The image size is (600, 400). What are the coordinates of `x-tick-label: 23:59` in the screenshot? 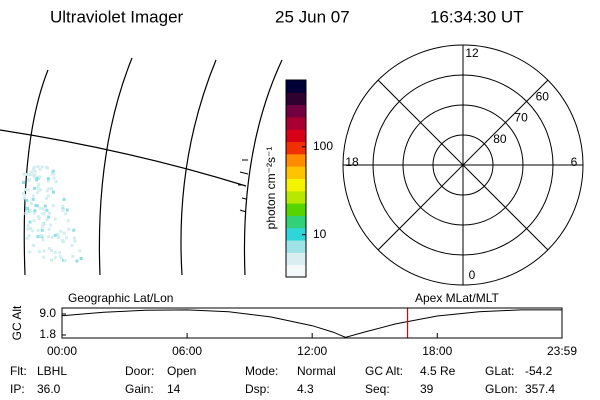 It's located at (562, 351).